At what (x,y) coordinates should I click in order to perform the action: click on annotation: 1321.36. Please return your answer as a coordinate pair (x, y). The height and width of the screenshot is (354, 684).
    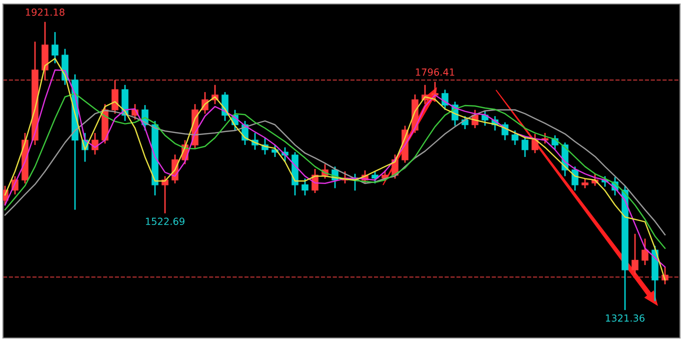
    Looking at the image, I should click on (625, 318).